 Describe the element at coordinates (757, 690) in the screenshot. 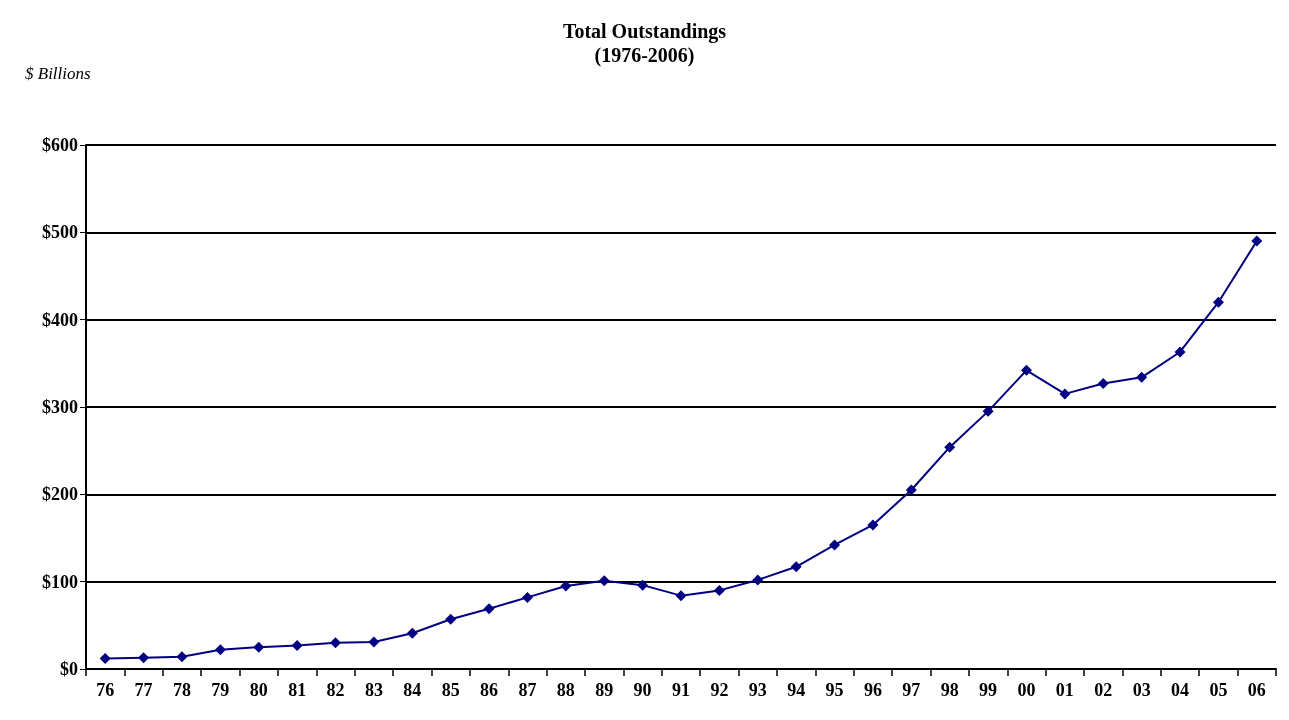

I see `x-tick-label: 93` at that location.